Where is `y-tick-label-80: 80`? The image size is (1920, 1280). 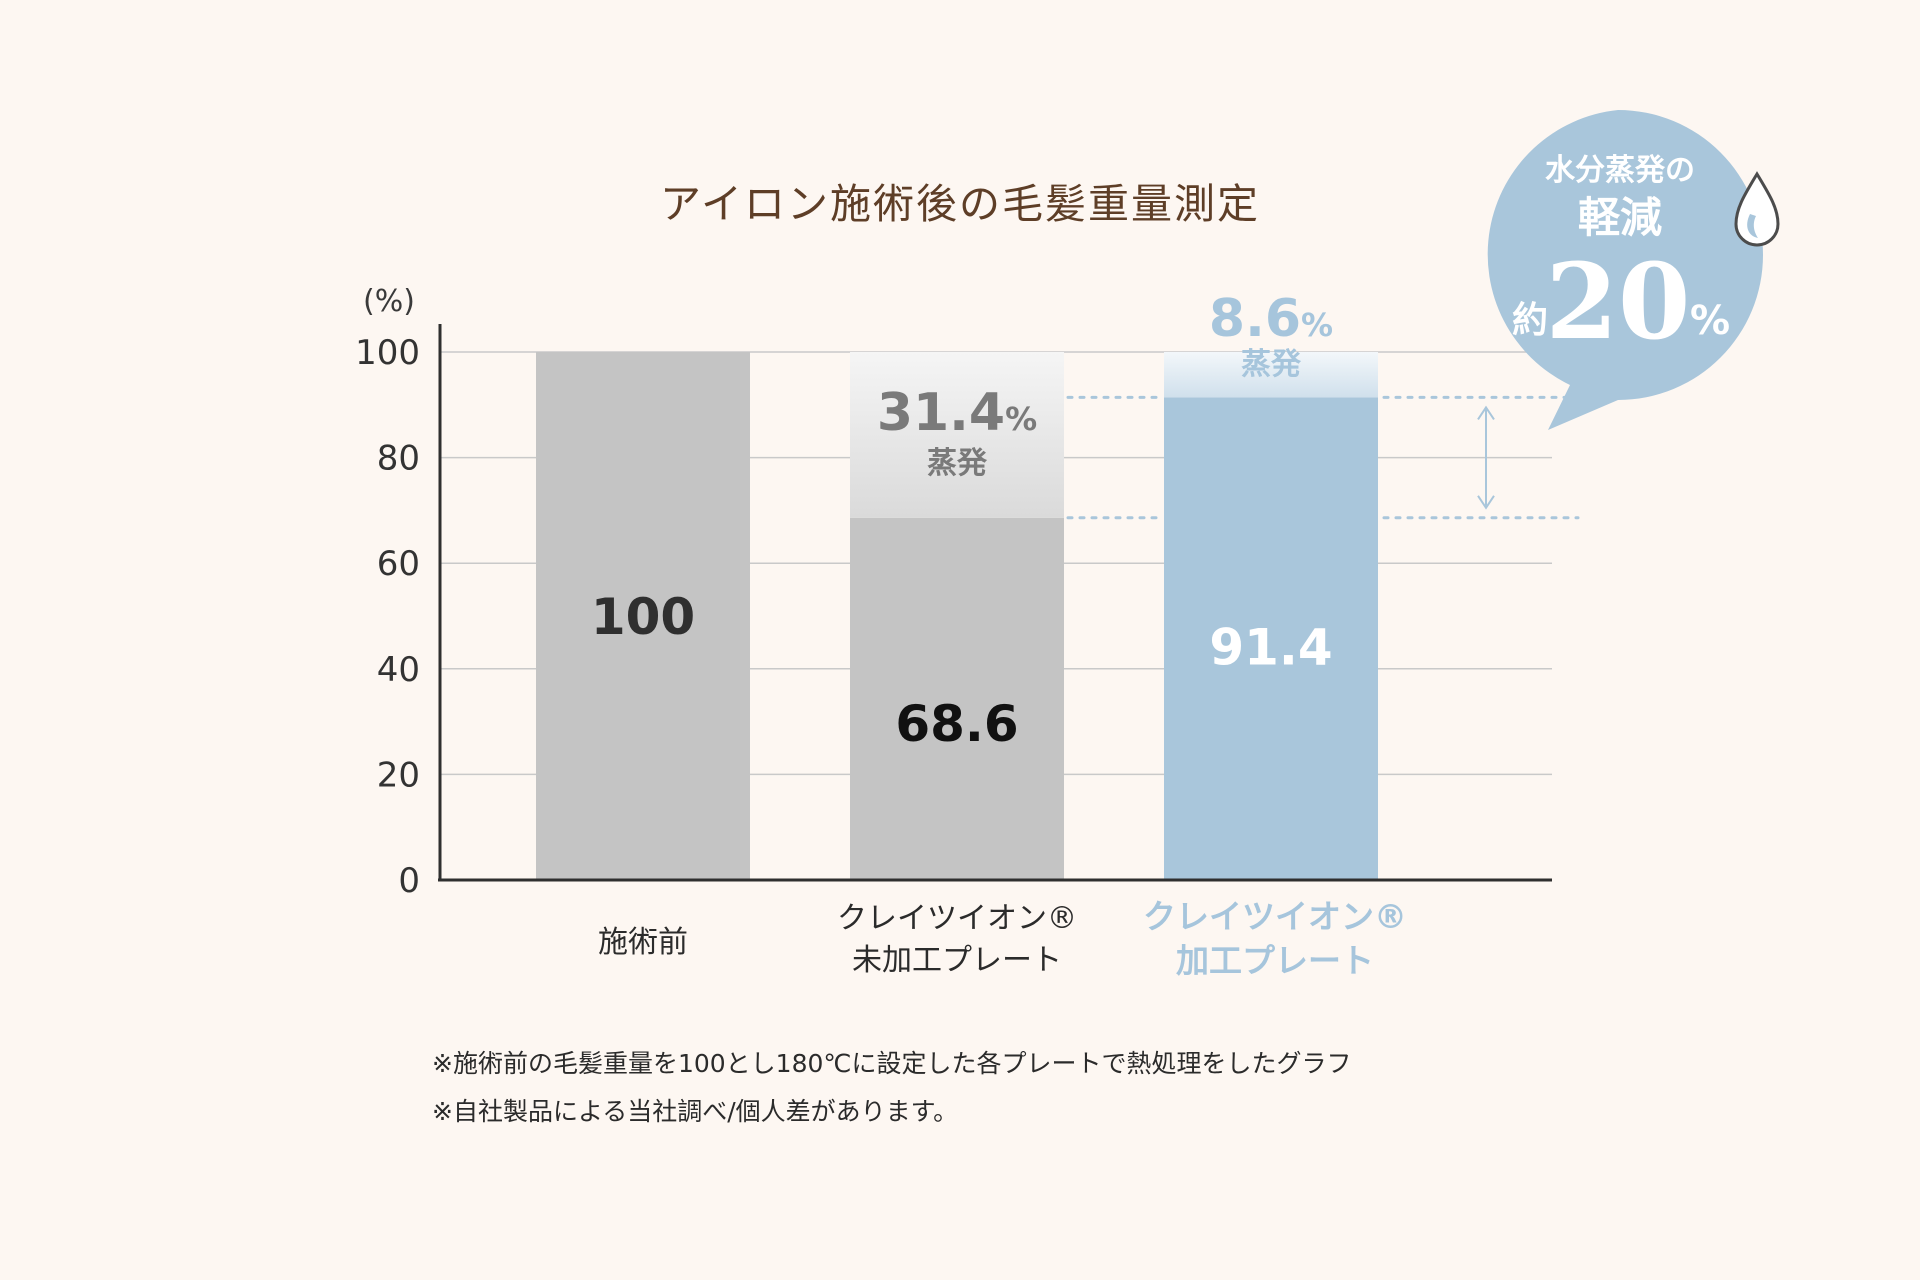
y-tick-label-80: 80 is located at coordinates (398, 459).